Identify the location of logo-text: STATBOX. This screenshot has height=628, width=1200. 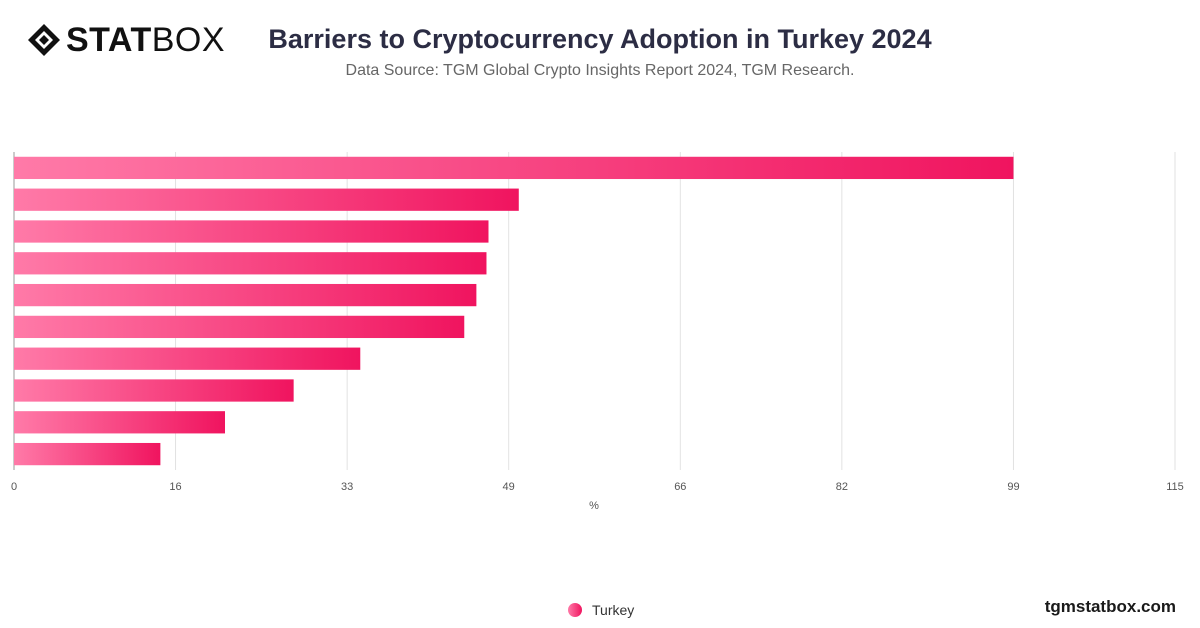
(146, 40).